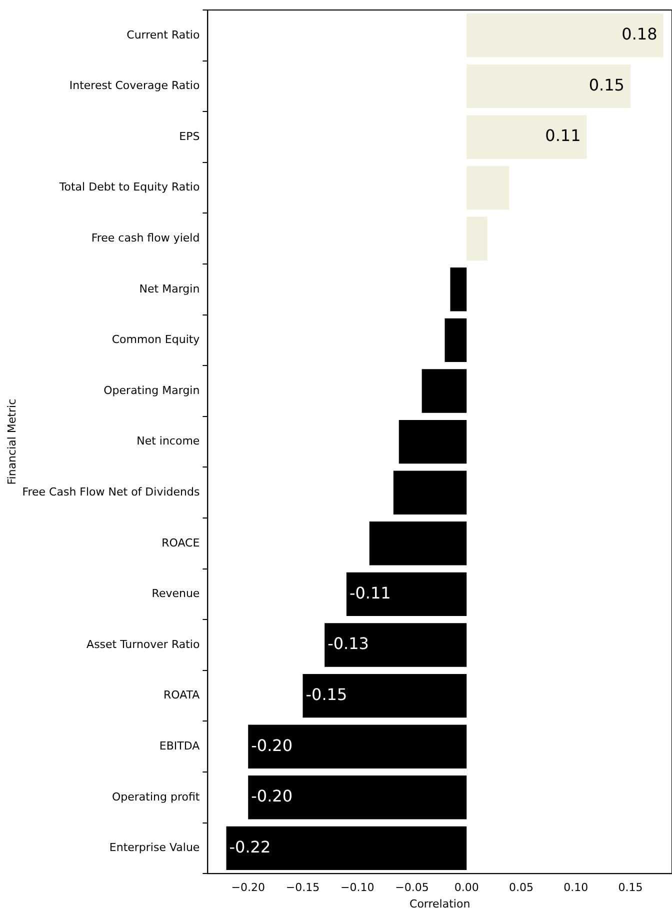  I want to click on y-tick-label: EPS, so click(189, 136).